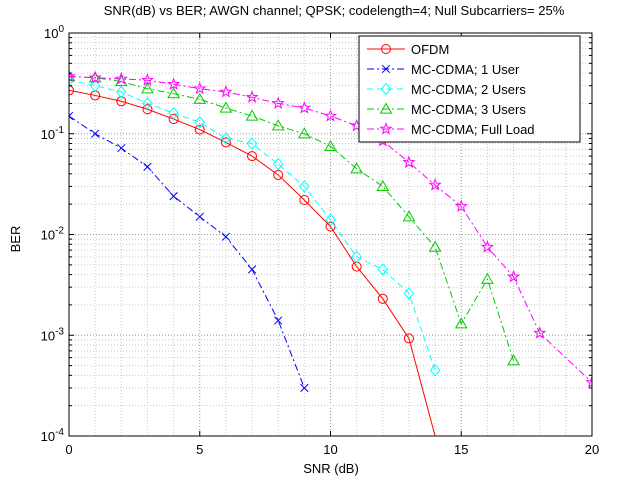 The height and width of the screenshot is (485, 632). What do you see at coordinates (461, 449) in the screenshot?
I see `x-tick-label: 15` at bounding box center [461, 449].